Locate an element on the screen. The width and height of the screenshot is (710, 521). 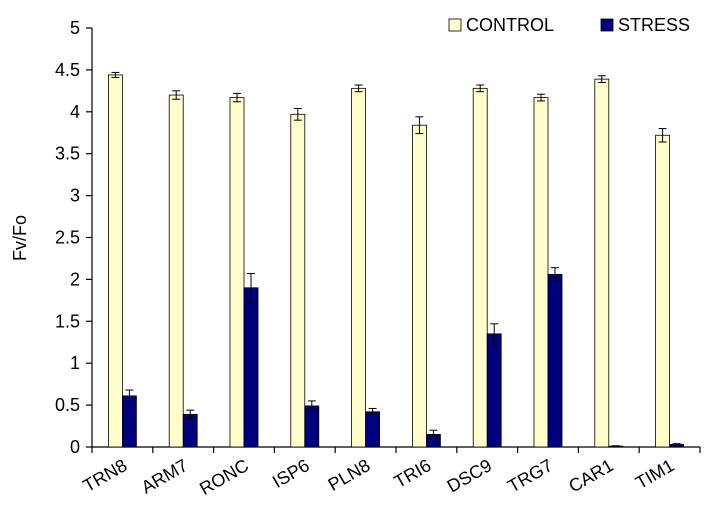
y-axis-title: Fv/Fo is located at coordinates (20, 238).